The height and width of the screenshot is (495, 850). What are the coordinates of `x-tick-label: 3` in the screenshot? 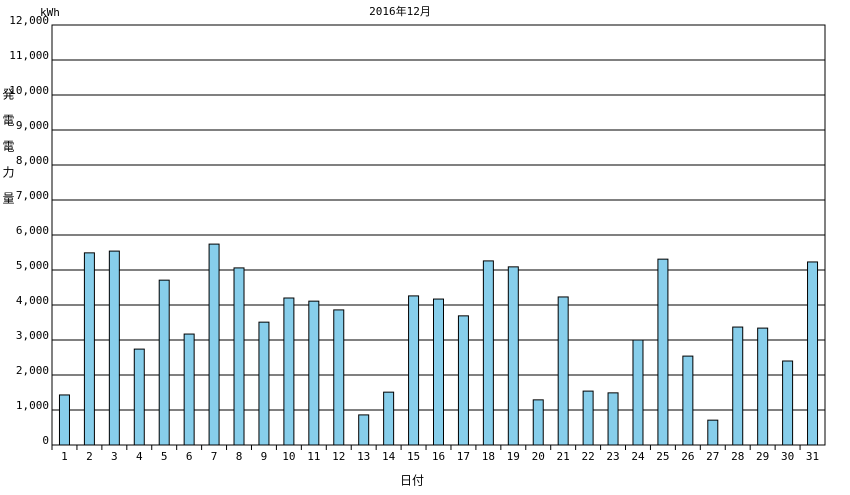 It's located at (114, 456).